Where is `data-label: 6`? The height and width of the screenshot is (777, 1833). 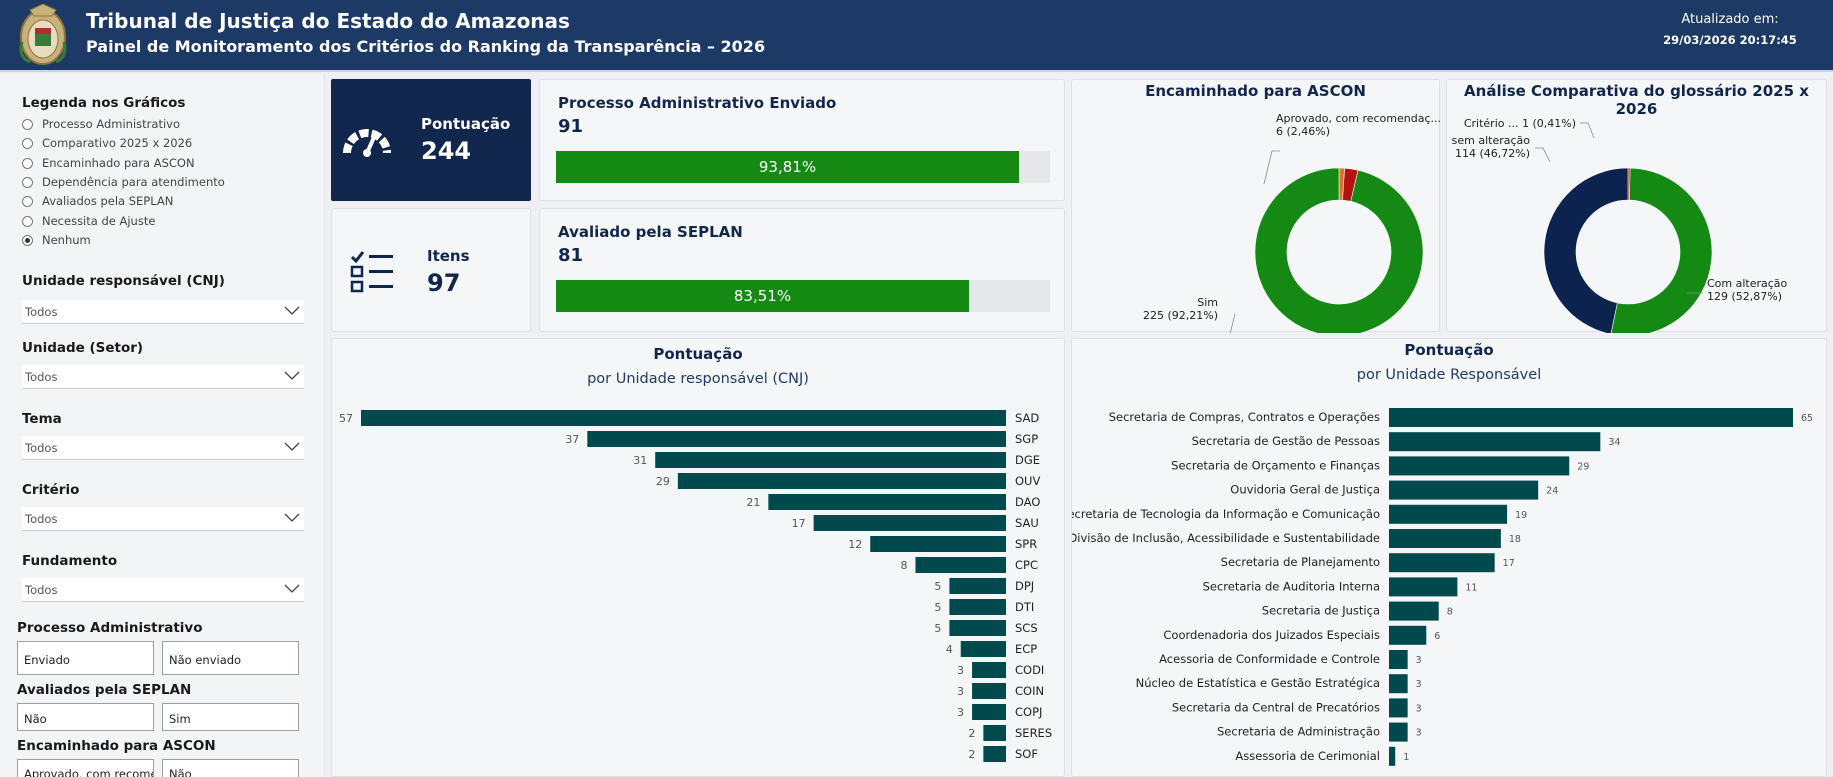 data-label: 6 is located at coordinates (1437, 636).